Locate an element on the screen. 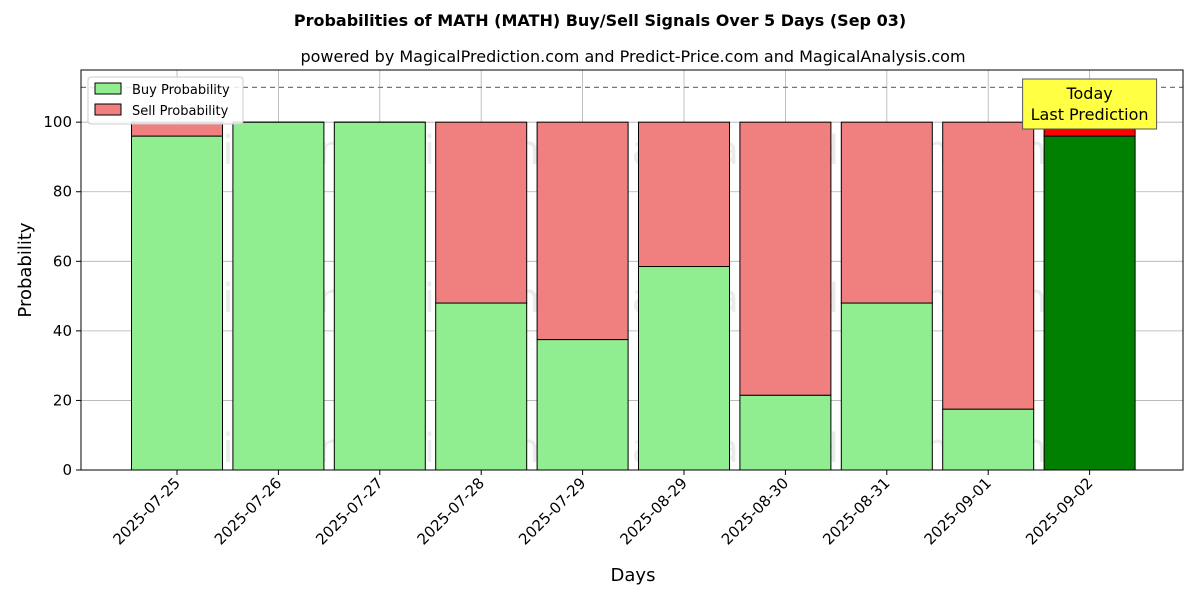 The height and width of the screenshot is (600, 1200). today-annotation: Today Last Prediction is located at coordinates (1090, 104).